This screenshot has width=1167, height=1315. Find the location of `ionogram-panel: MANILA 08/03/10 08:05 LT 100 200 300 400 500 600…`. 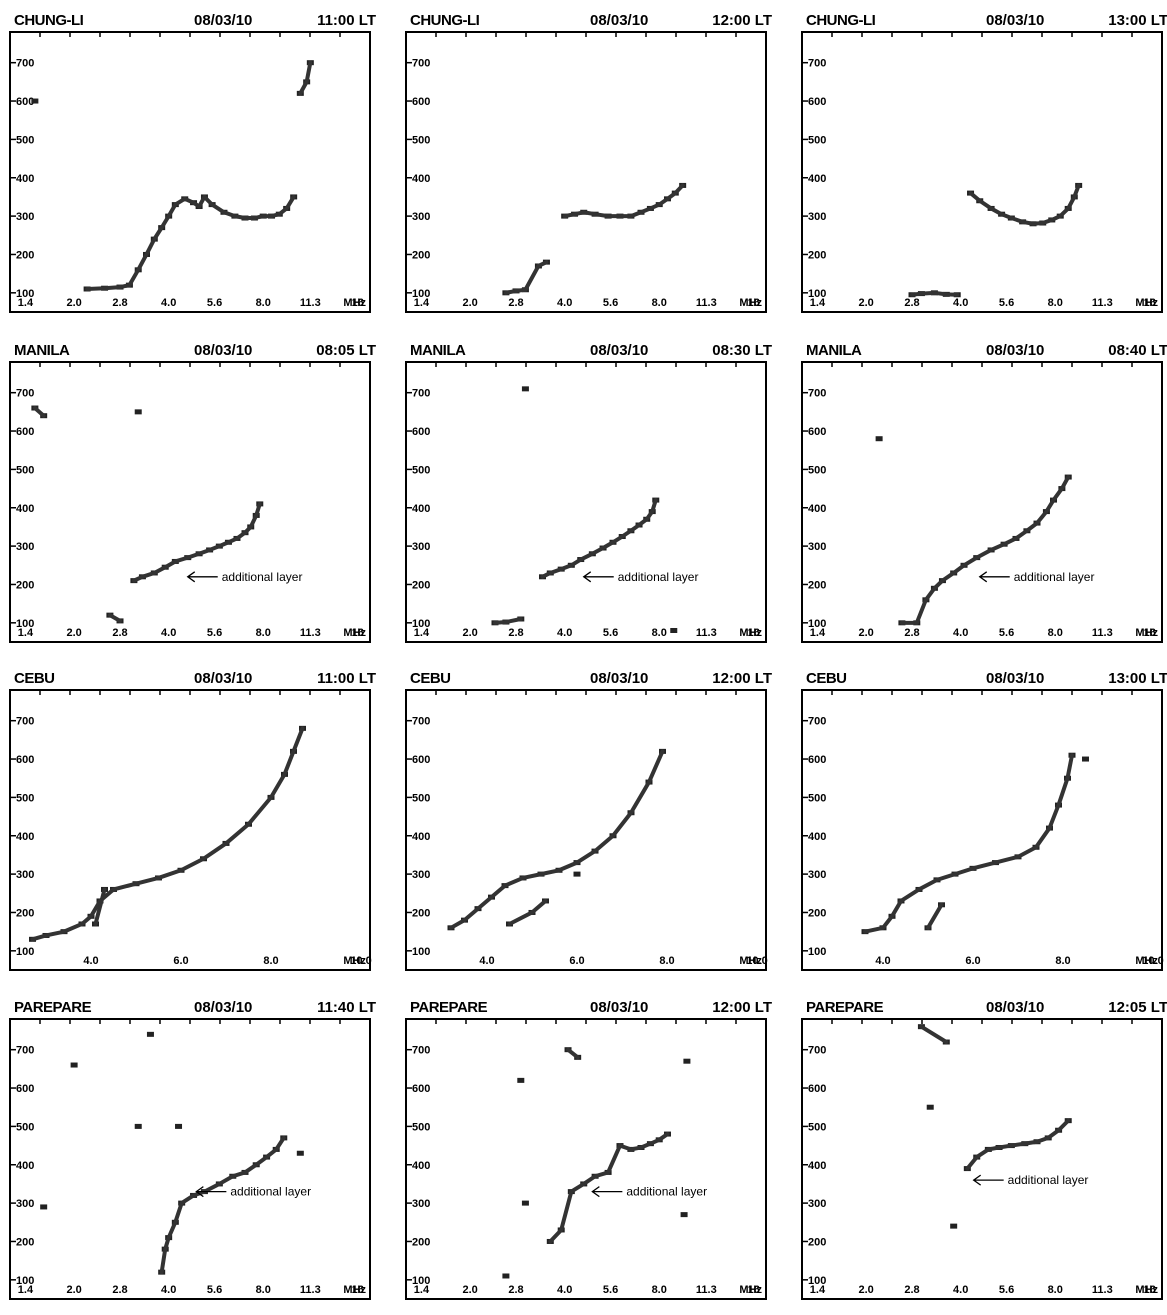

ionogram-panel: MANILA 08/03/10 08:05 LT 100 200 300 400 500 600… is located at coordinates (194, 495).